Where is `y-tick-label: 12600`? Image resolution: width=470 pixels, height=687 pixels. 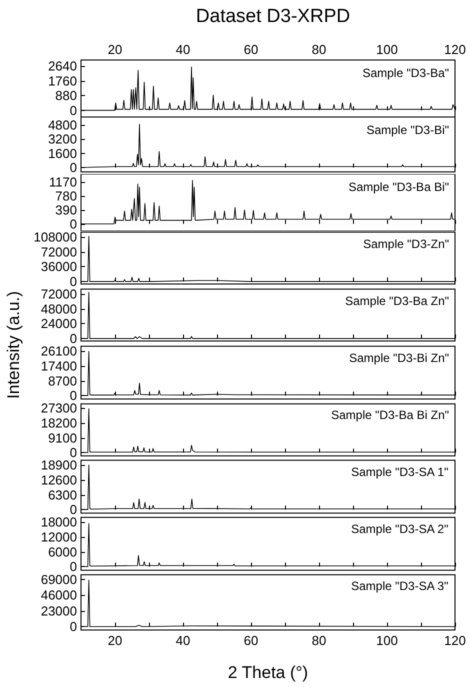
y-tick-label: 12600 is located at coordinates (58, 480).